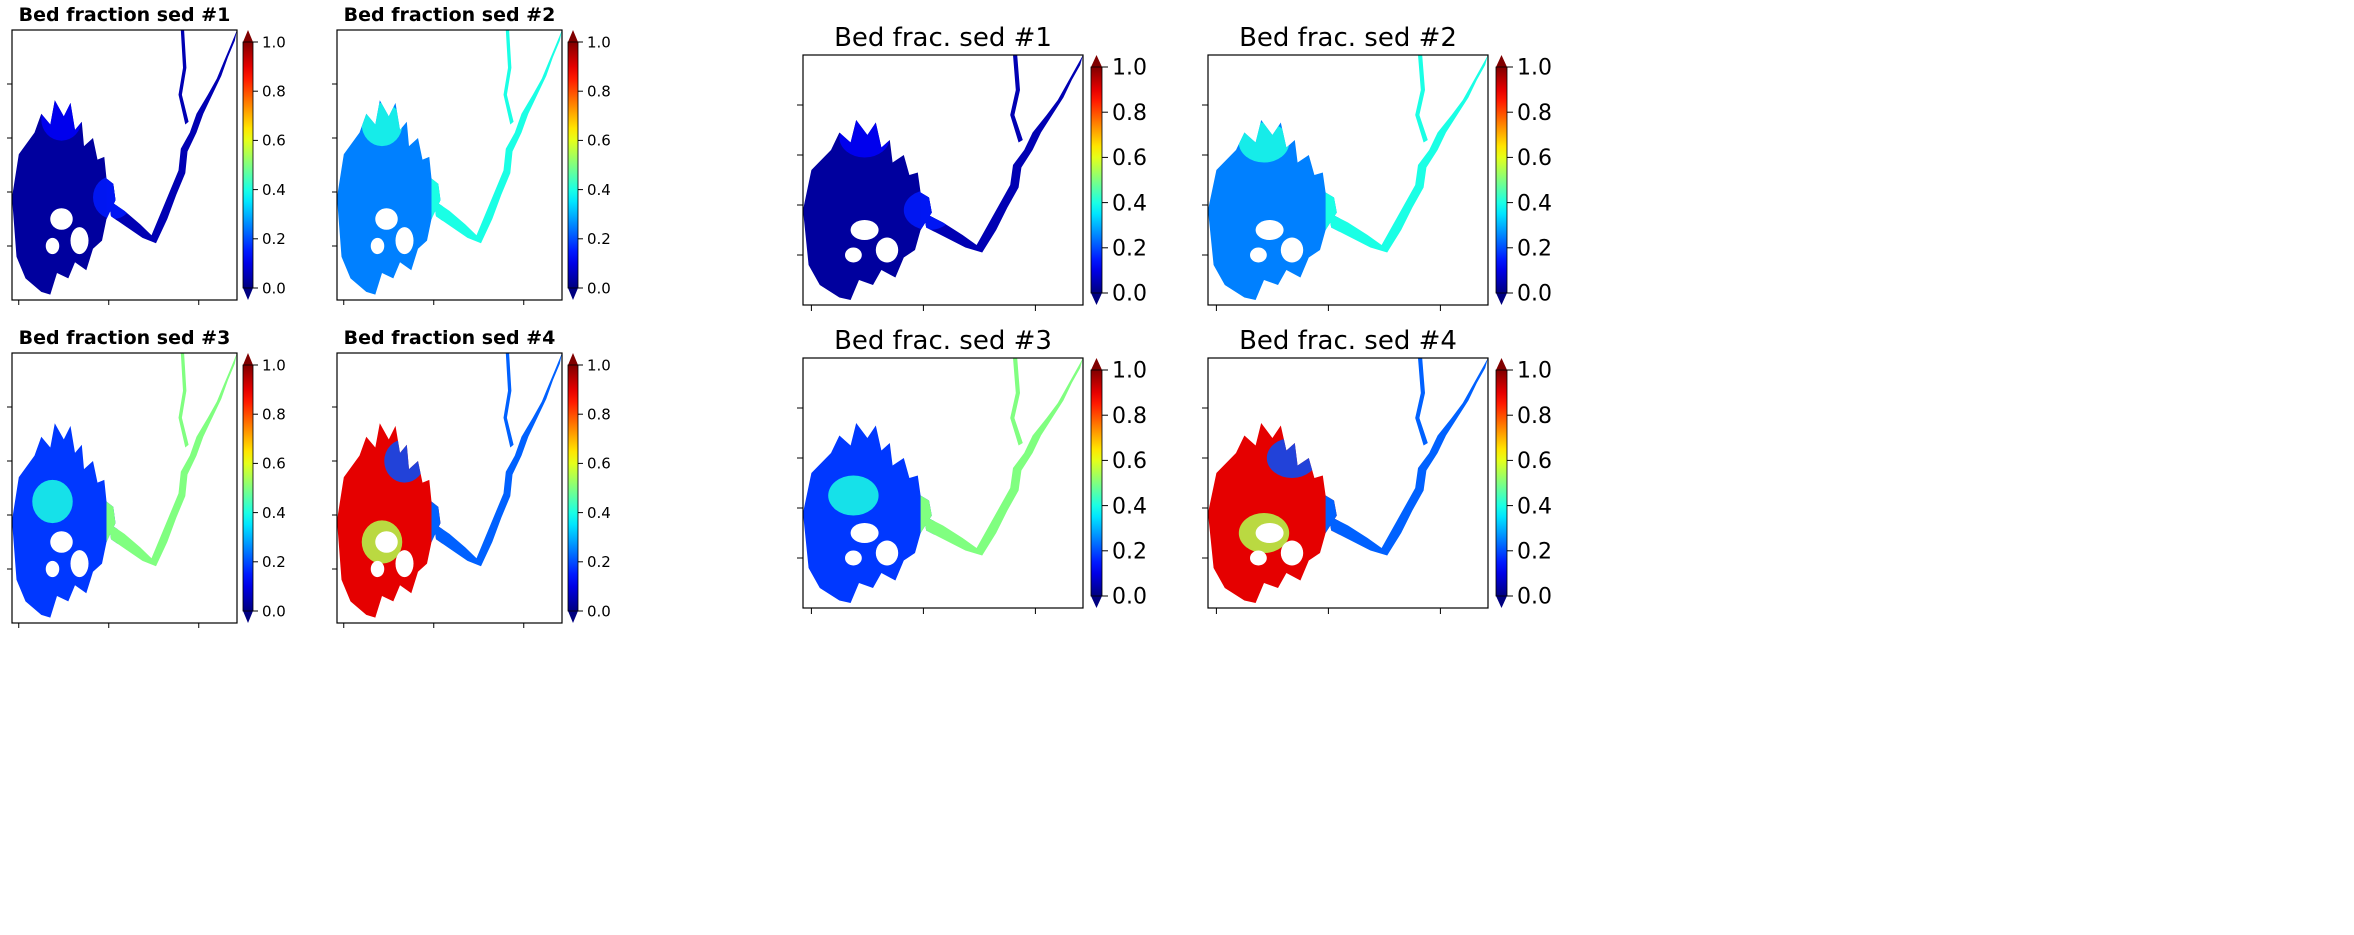  I want to click on left-panel-1: Bed fraction sed #1 0.0 0.2 0.4 0.6 0.8 1.0, so click(146, 154).